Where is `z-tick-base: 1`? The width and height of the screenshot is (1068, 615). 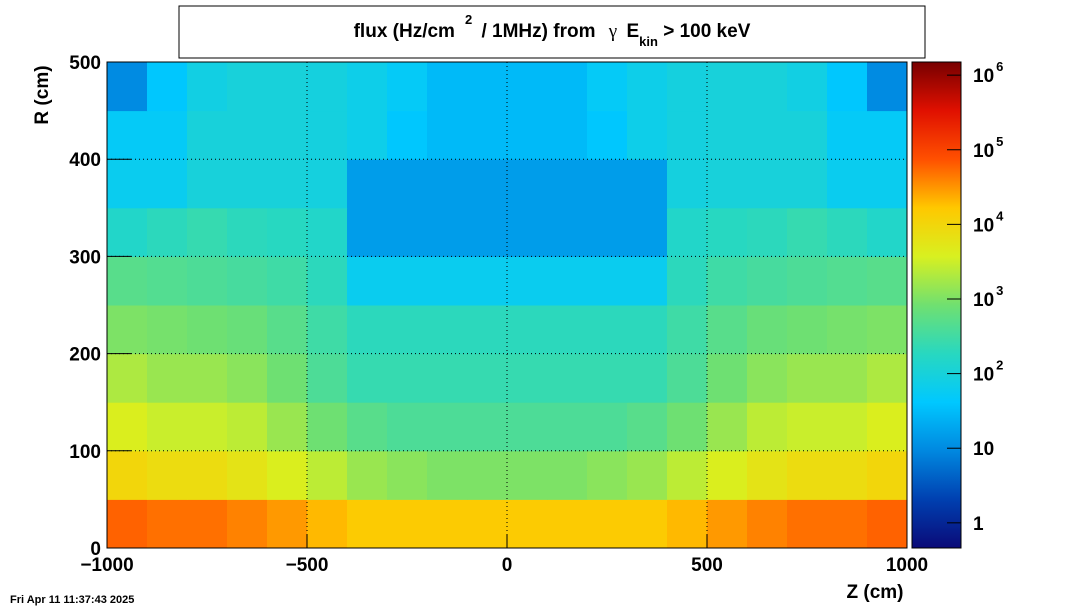 z-tick-base: 1 is located at coordinates (978, 524).